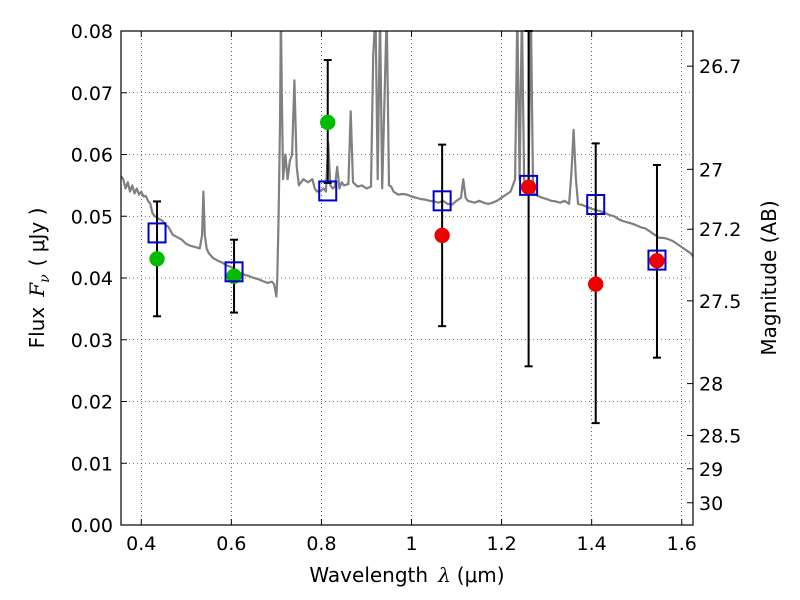 This screenshot has width=800, height=600. What do you see at coordinates (720, 67) in the screenshot?
I see `y2-tick-label: 26.7` at bounding box center [720, 67].